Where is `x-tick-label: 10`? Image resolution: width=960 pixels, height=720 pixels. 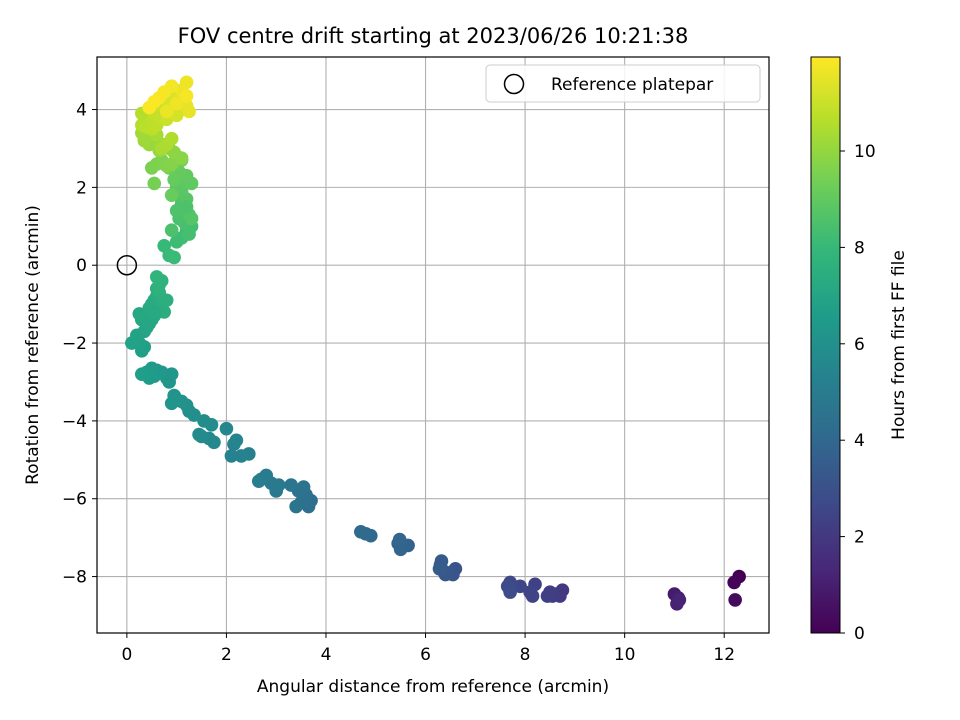
x-tick-label: 10 is located at coordinates (625, 655).